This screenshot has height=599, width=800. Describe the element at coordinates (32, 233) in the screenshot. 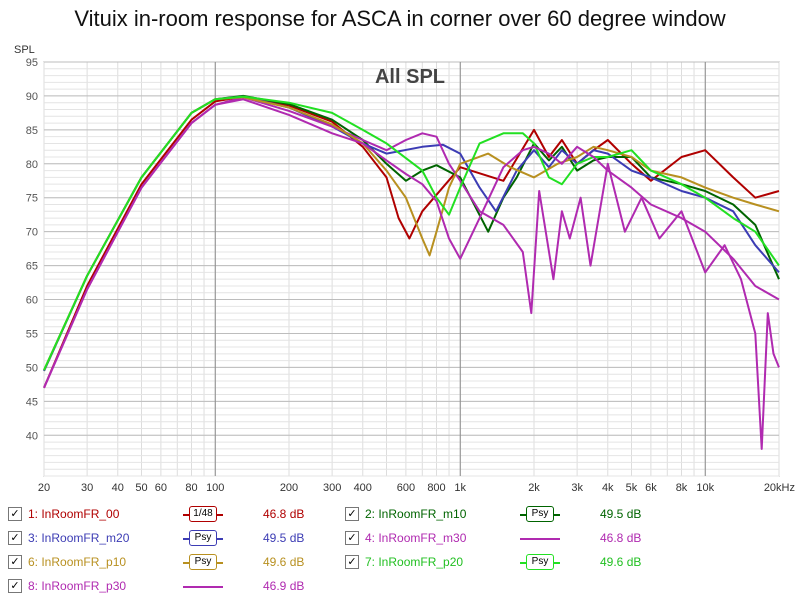

I see `y-tick-label: 70` at that location.